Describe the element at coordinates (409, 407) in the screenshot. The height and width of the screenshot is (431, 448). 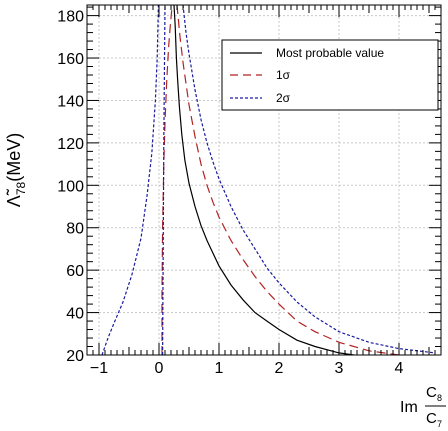
I see `x-axis-im: Im` at that location.